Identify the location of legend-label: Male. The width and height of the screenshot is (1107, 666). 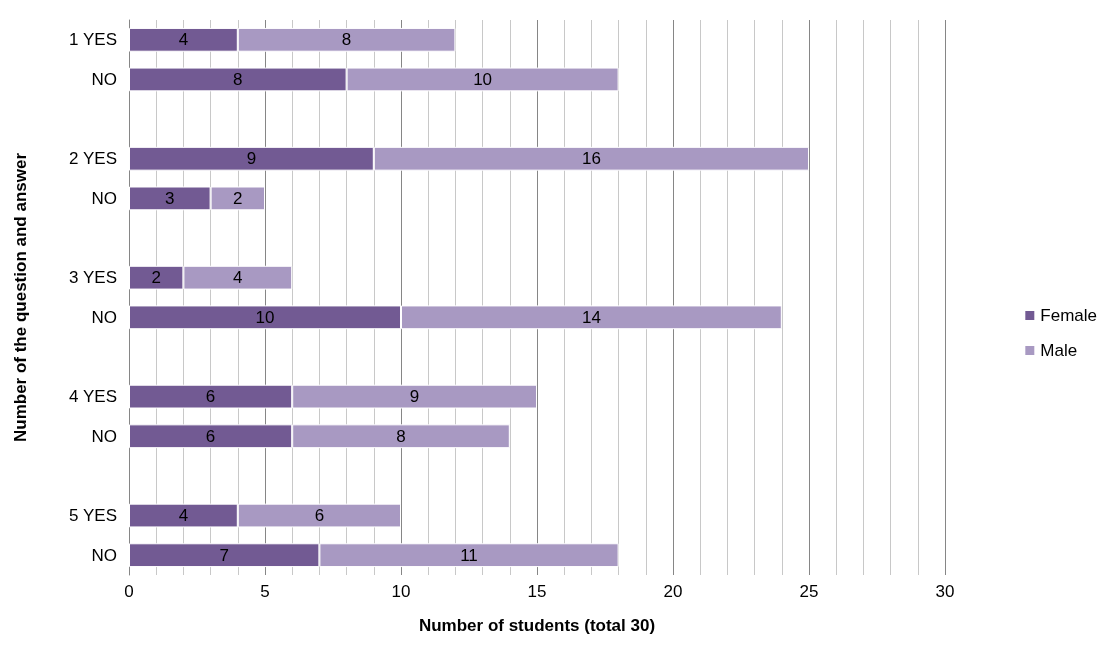
(1059, 350).